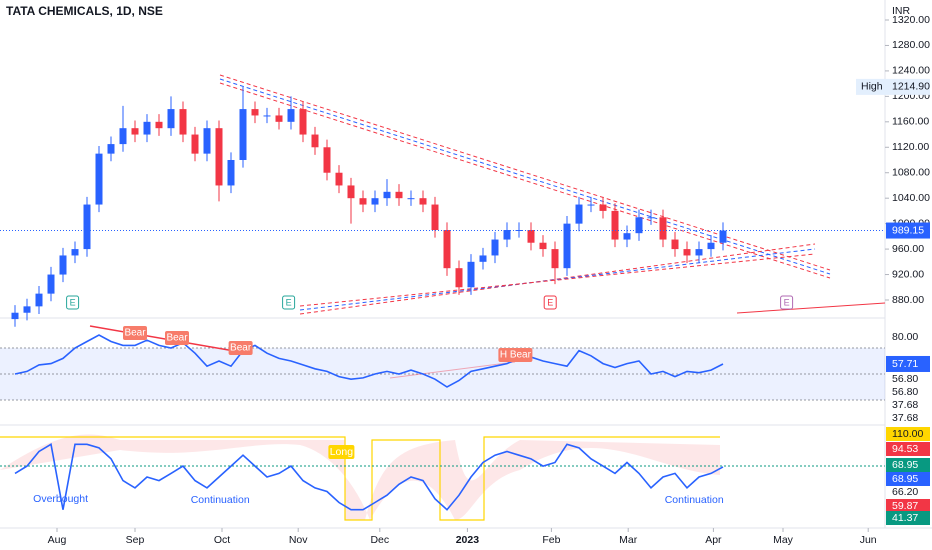 Image resolution: width=932 pixels, height=550 pixels. What do you see at coordinates (905, 492) in the screenshot?
I see `oscillator-scale-label: 66.20` at bounding box center [905, 492].